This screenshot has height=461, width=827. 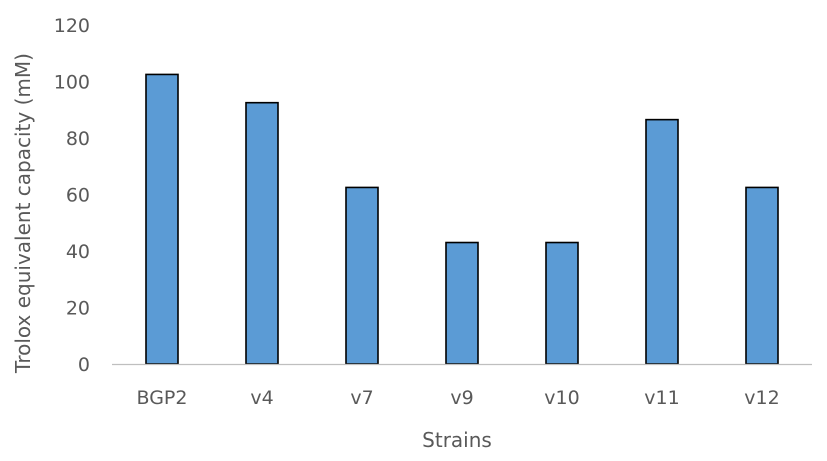 What do you see at coordinates (162, 398) in the screenshot?
I see `x-tick-label: BGP2` at bounding box center [162, 398].